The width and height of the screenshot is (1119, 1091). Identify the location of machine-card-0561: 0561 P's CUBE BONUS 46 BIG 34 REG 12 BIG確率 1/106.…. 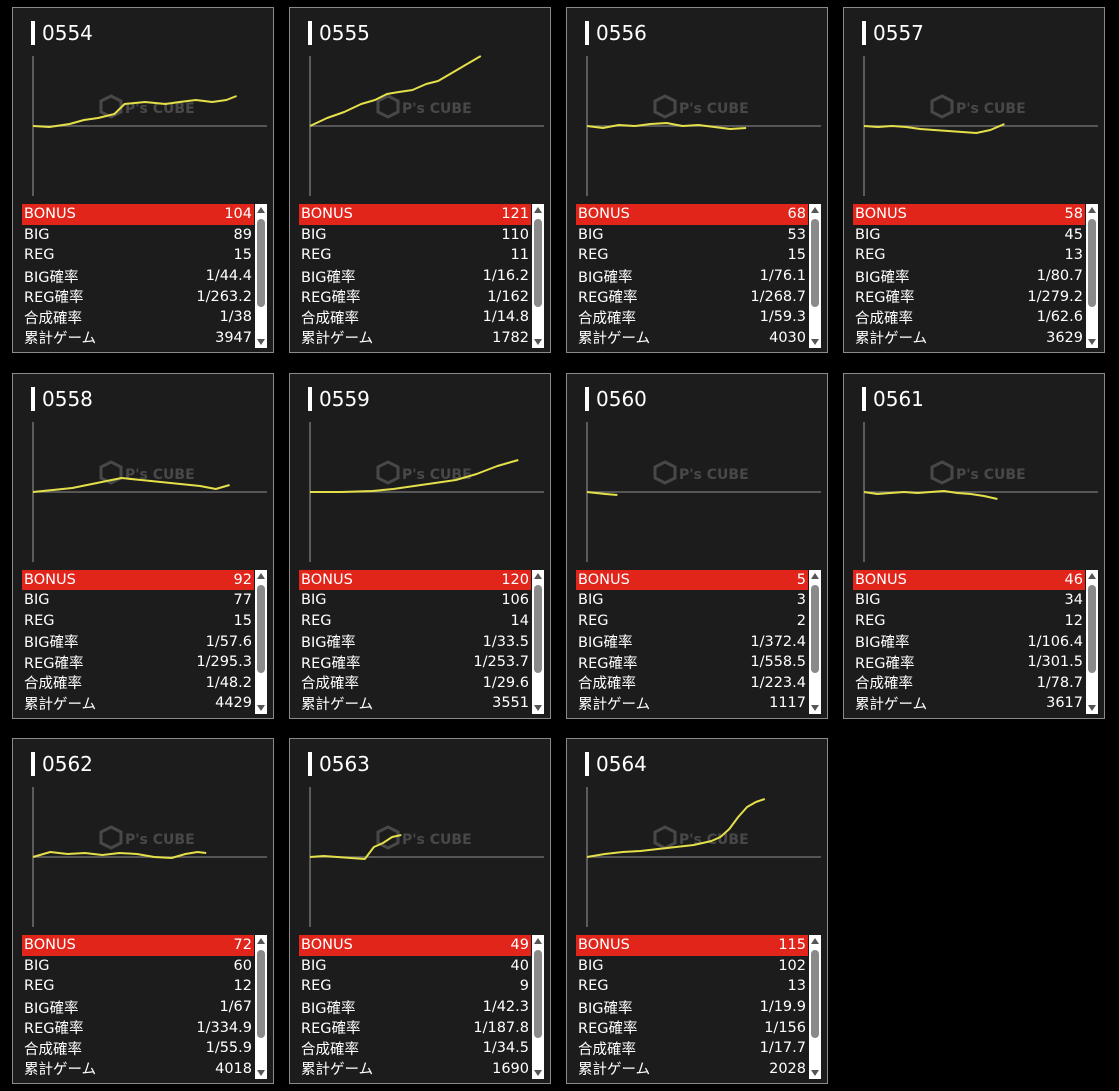
(974, 545).